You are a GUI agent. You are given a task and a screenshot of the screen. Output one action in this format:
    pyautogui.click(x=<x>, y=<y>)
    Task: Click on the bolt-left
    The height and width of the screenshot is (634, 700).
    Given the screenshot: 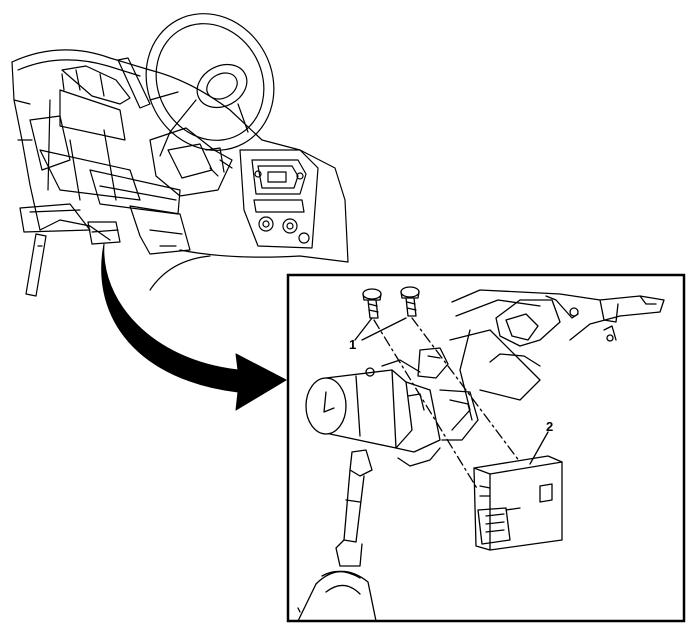 What is the action you would take?
    pyautogui.click(x=372, y=303)
    